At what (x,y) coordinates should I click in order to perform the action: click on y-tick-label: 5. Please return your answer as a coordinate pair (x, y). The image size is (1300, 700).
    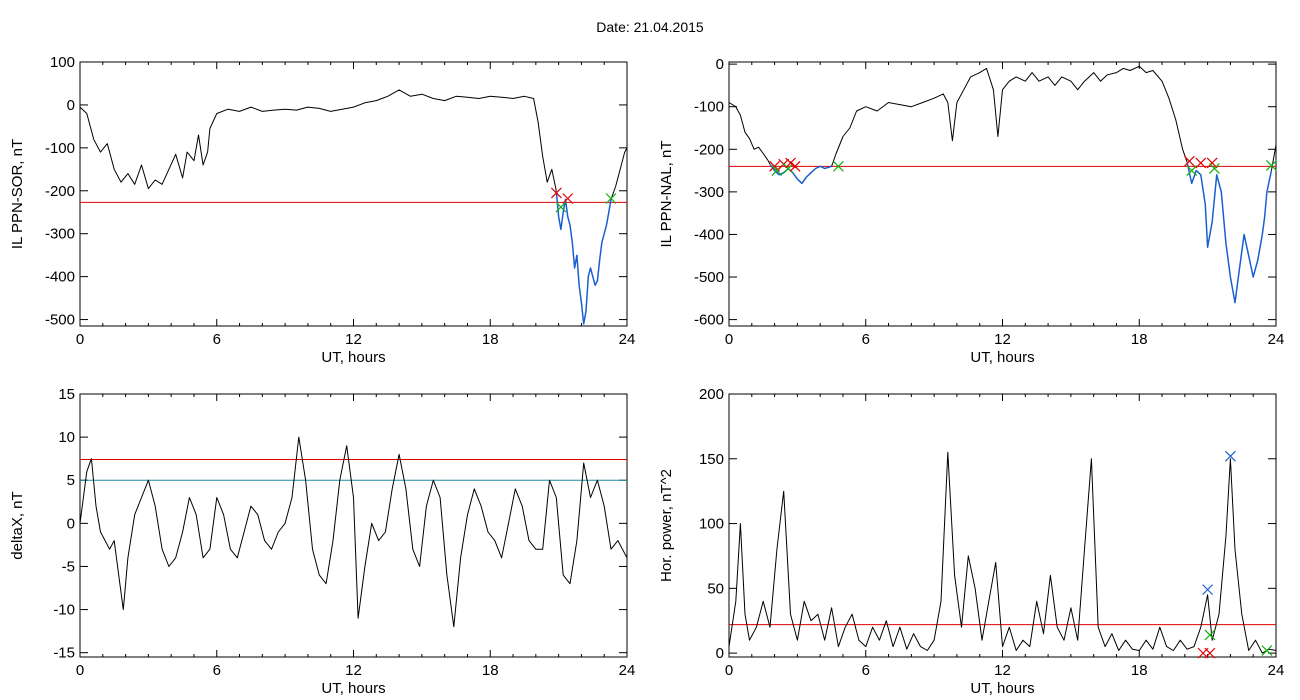
    Looking at the image, I should click on (71, 480).